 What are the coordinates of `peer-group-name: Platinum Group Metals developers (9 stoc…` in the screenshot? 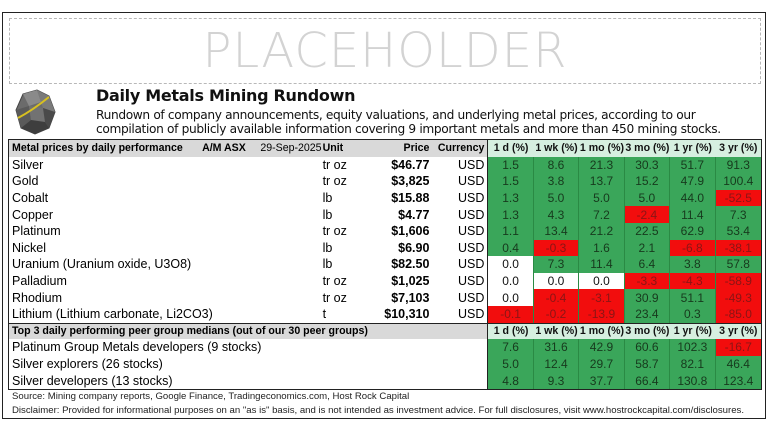 It's located at (249, 347).